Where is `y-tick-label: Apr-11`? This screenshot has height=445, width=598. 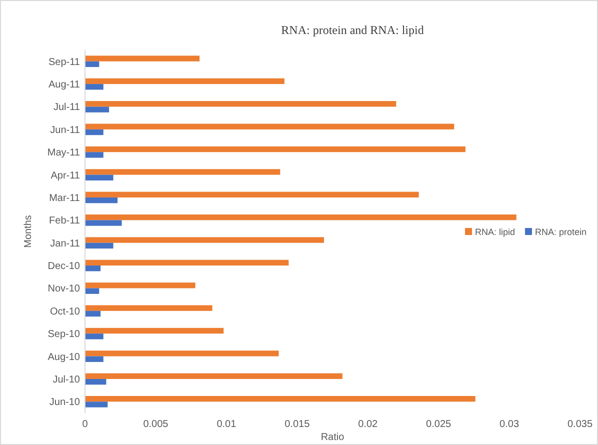 y-tick-label: Apr-11 is located at coordinates (65, 176).